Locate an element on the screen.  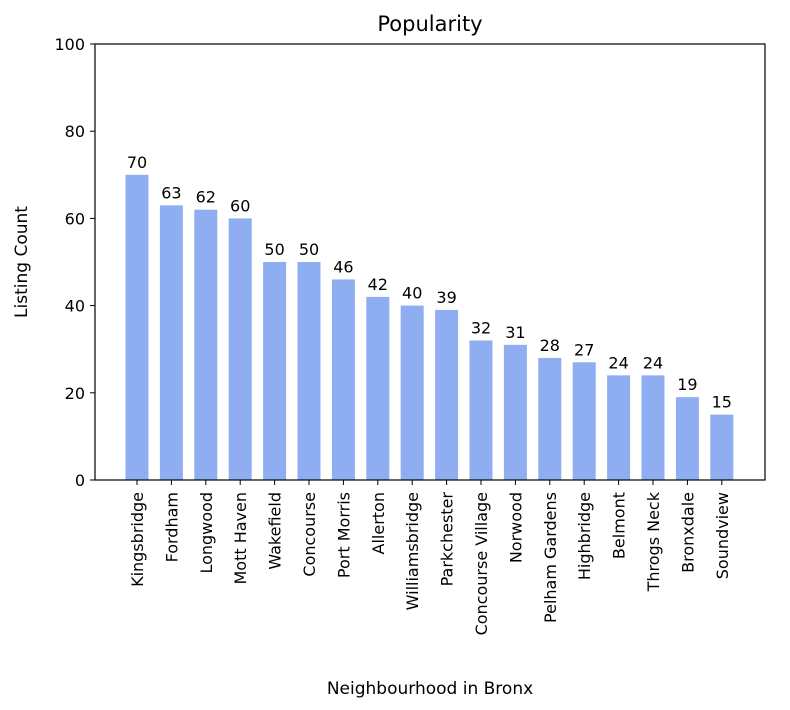
bar-value-label: 60 is located at coordinates (240, 205).